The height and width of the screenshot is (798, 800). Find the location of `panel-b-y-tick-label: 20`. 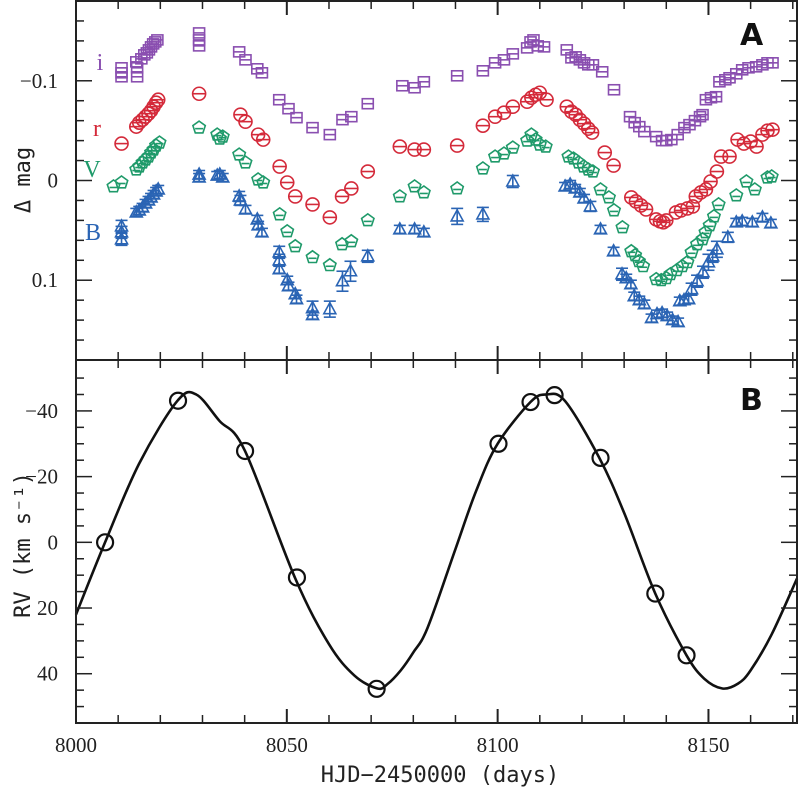

panel-b-y-tick-label: 20 is located at coordinates (47, 608).